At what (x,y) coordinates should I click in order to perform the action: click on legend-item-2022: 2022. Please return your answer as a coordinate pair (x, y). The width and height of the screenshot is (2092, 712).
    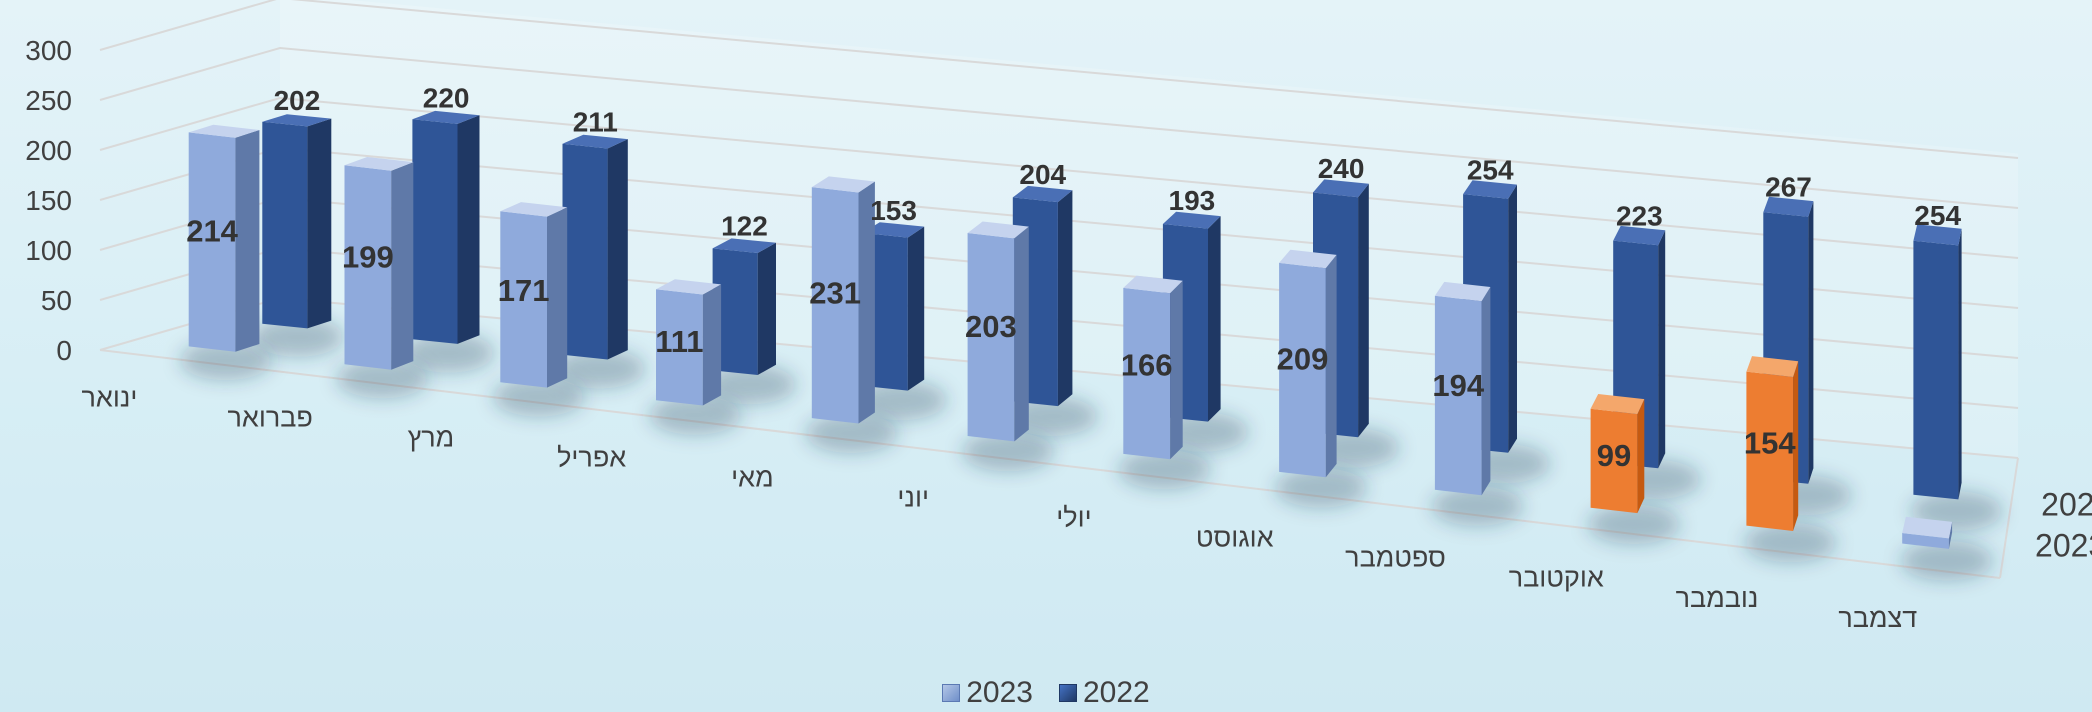
    Looking at the image, I should click on (1104, 693).